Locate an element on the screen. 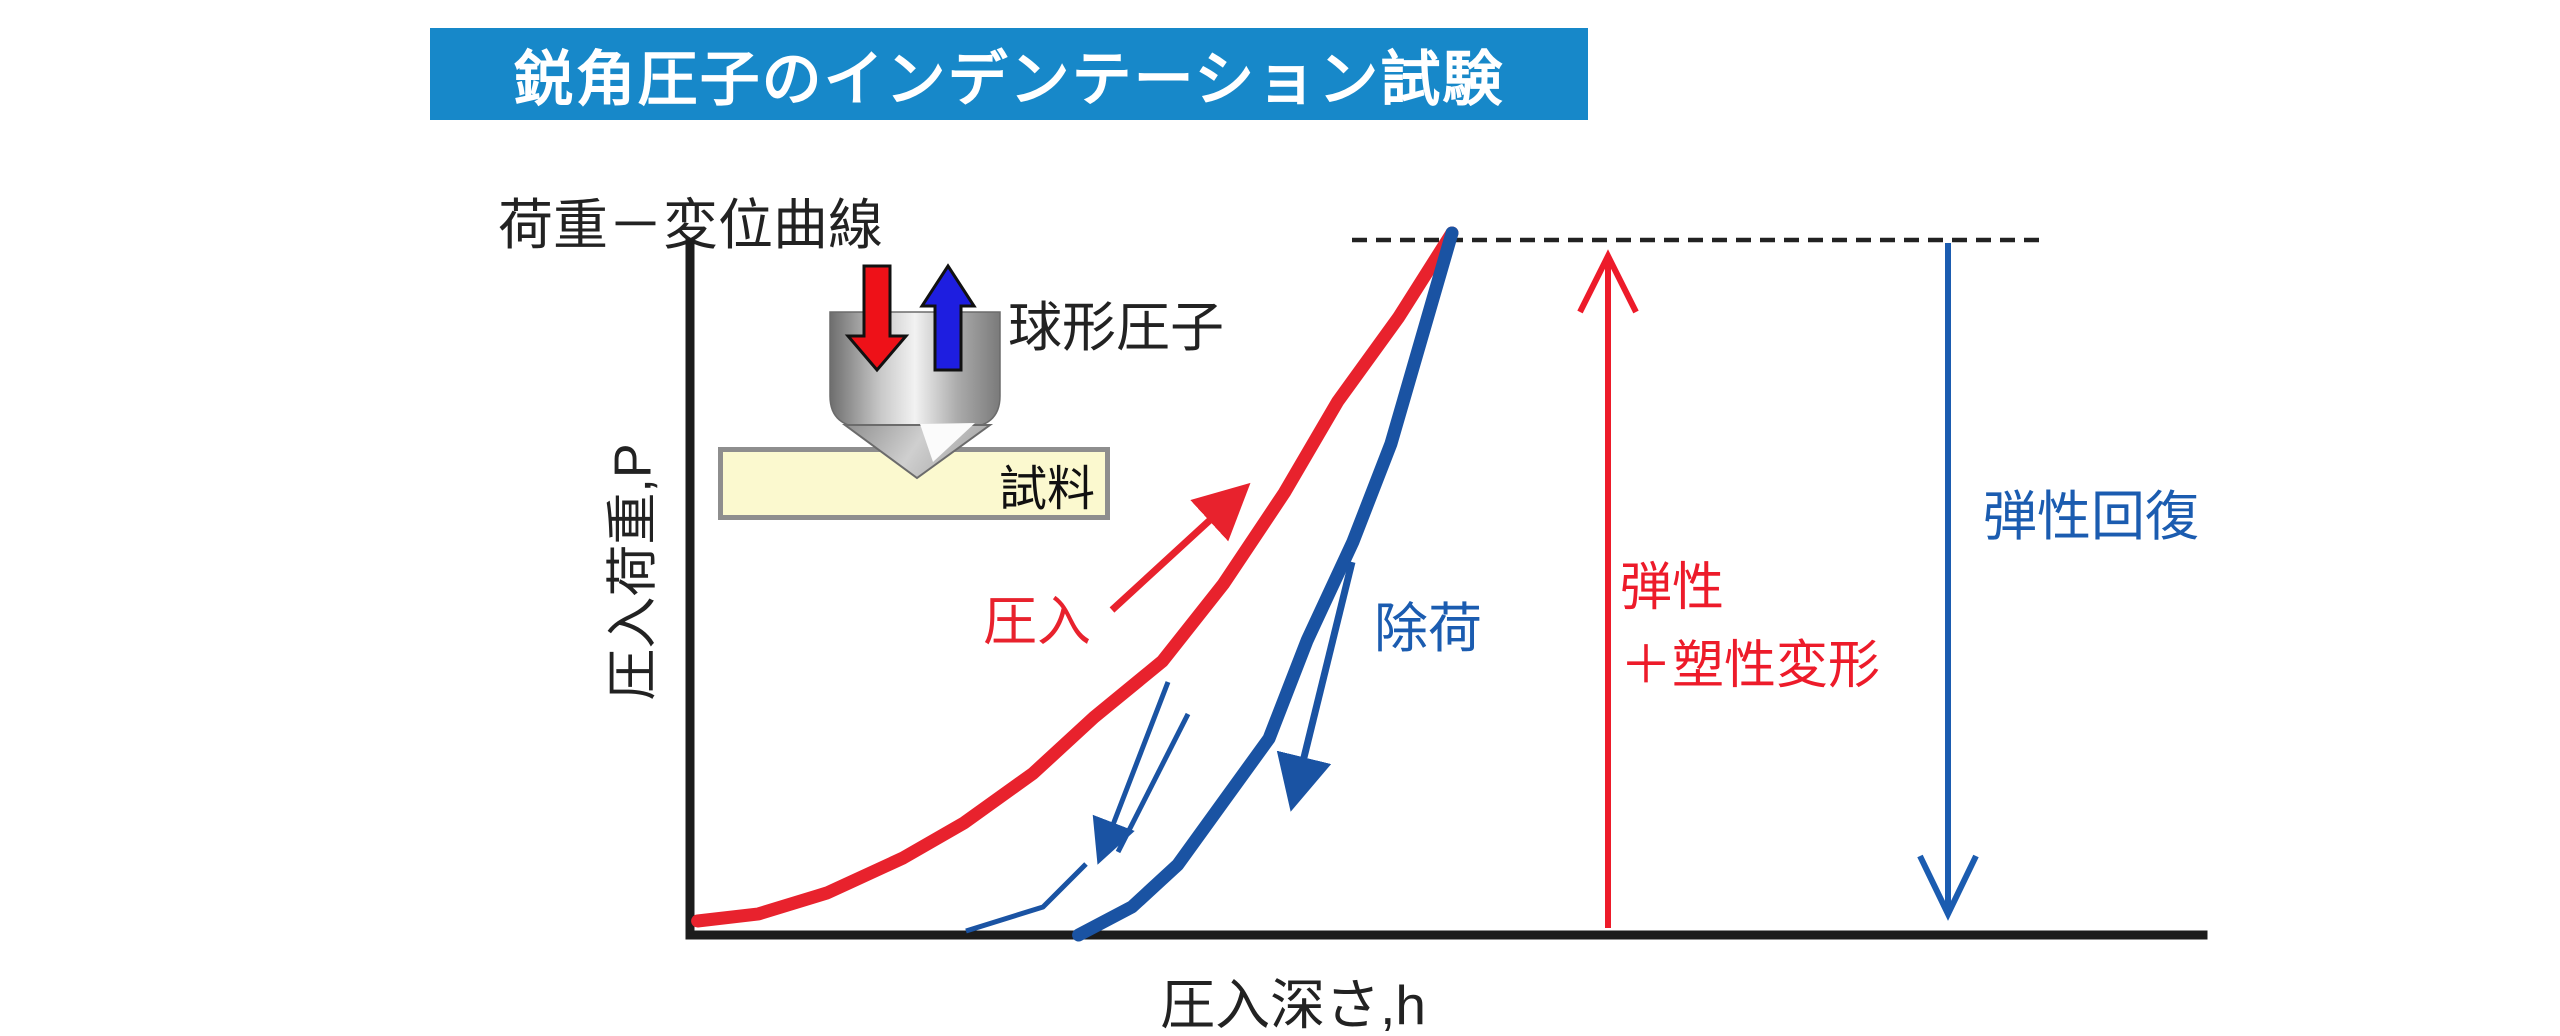 Image resolution: width=2560 pixels, height=1036 pixels. unloading-direction-arrow-small-line2 is located at coordinates (1153, 783).